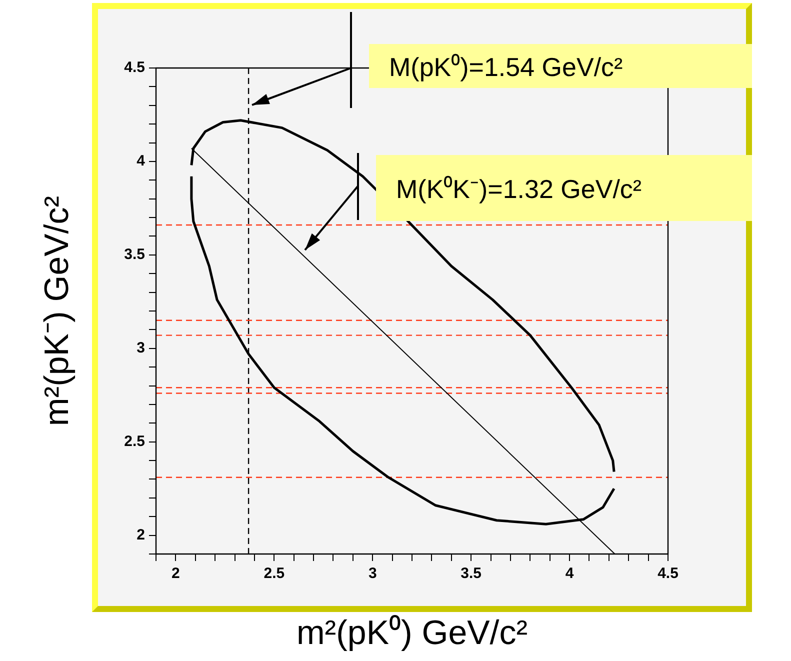 The width and height of the screenshot is (791, 661). I want to click on x-tick-label: 4, so click(569, 573).